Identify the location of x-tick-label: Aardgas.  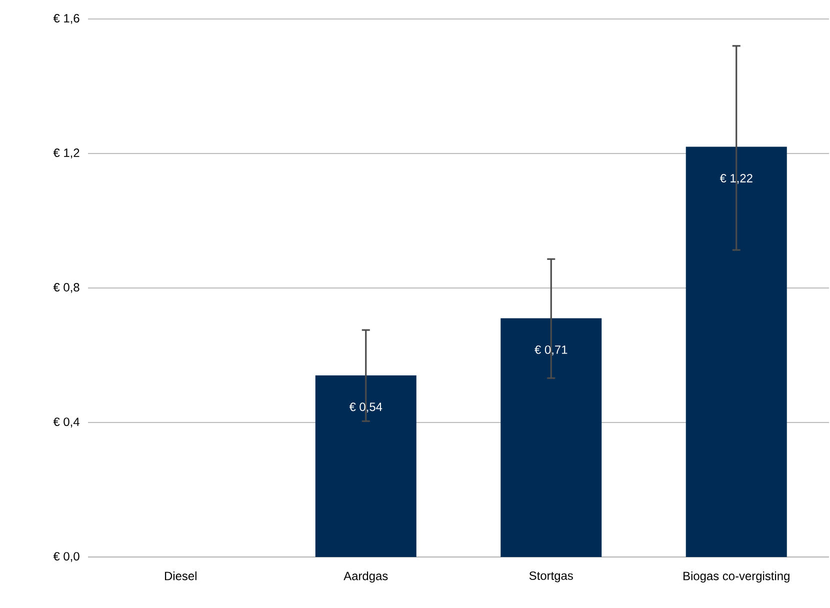
(366, 577).